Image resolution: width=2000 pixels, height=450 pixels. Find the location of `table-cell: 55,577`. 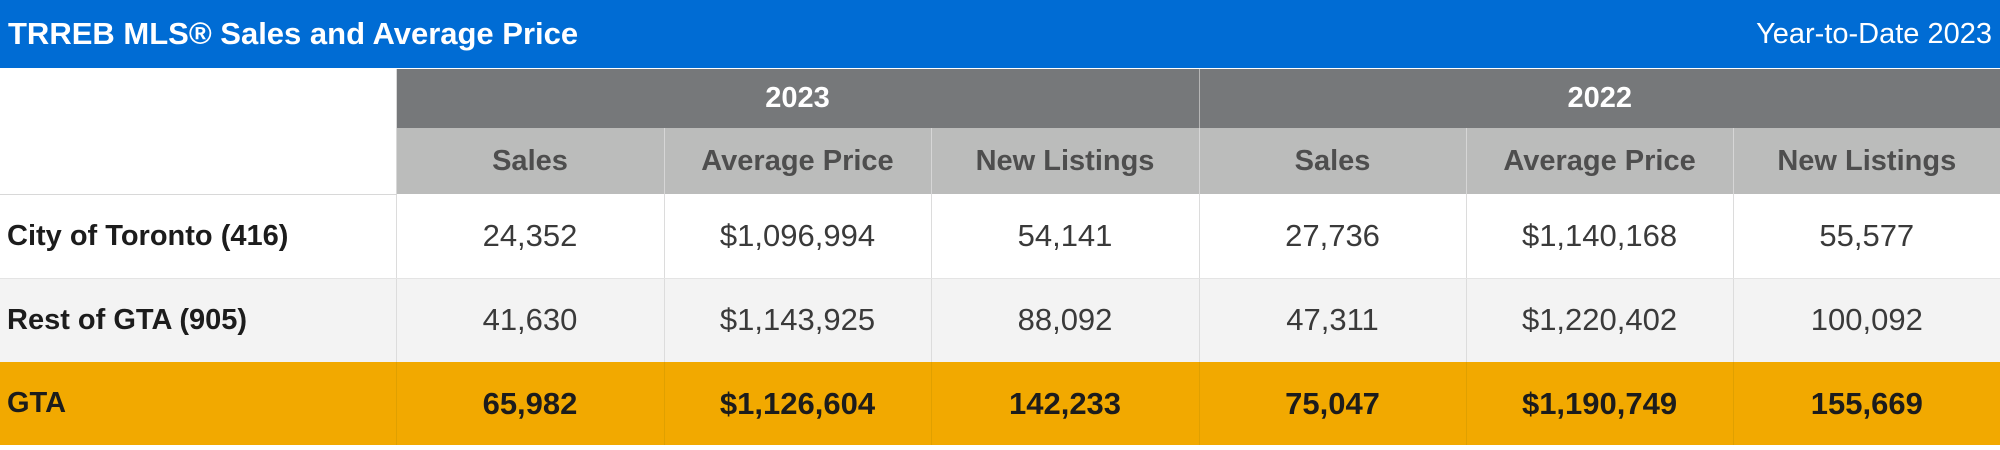

table-cell: 55,577 is located at coordinates (1866, 236).